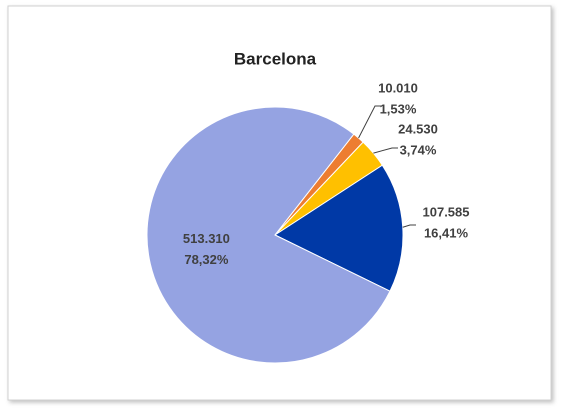 This screenshot has width=561, height=408. Describe the element at coordinates (418, 149) in the screenshot. I see `percent-label: 3,74%` at that location.